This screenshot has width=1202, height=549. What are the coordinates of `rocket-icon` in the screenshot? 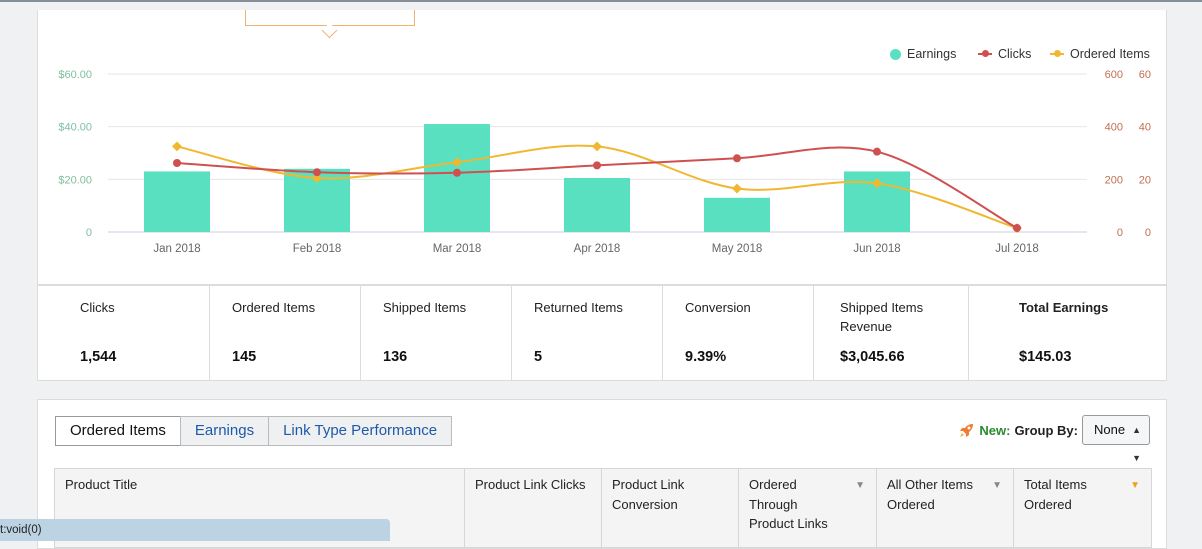 It's located at (967, 430).